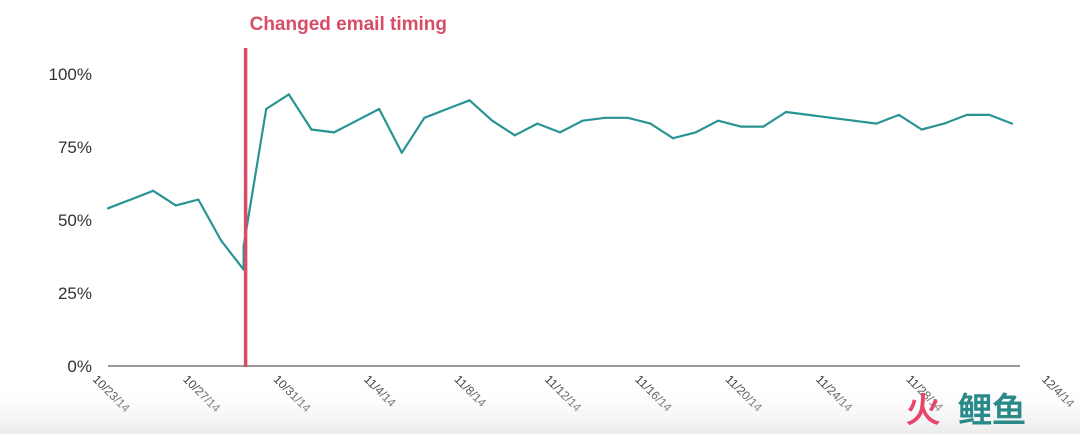 The width and height of the screenshot is (1080, 434). I want to click on watermark: 火 鲤鱼, so click(966, 411).